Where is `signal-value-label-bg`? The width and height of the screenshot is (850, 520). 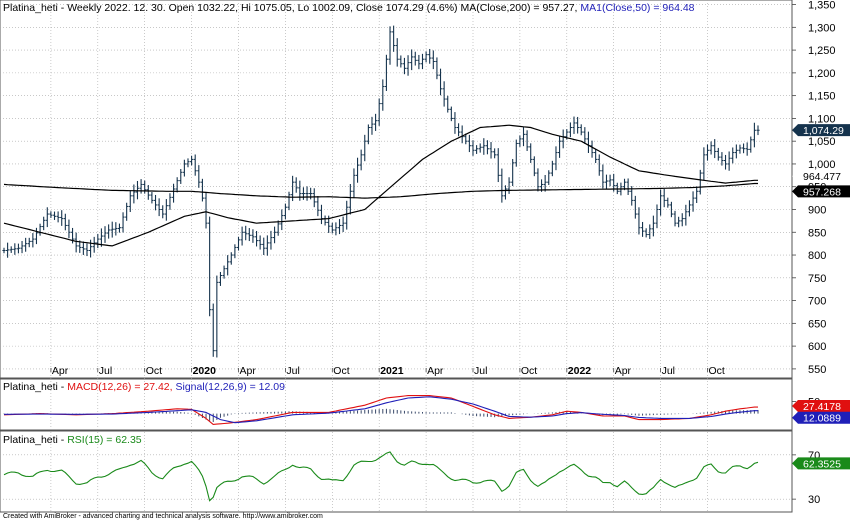
signal-value-label-bg is located at coordinates (821, 417).